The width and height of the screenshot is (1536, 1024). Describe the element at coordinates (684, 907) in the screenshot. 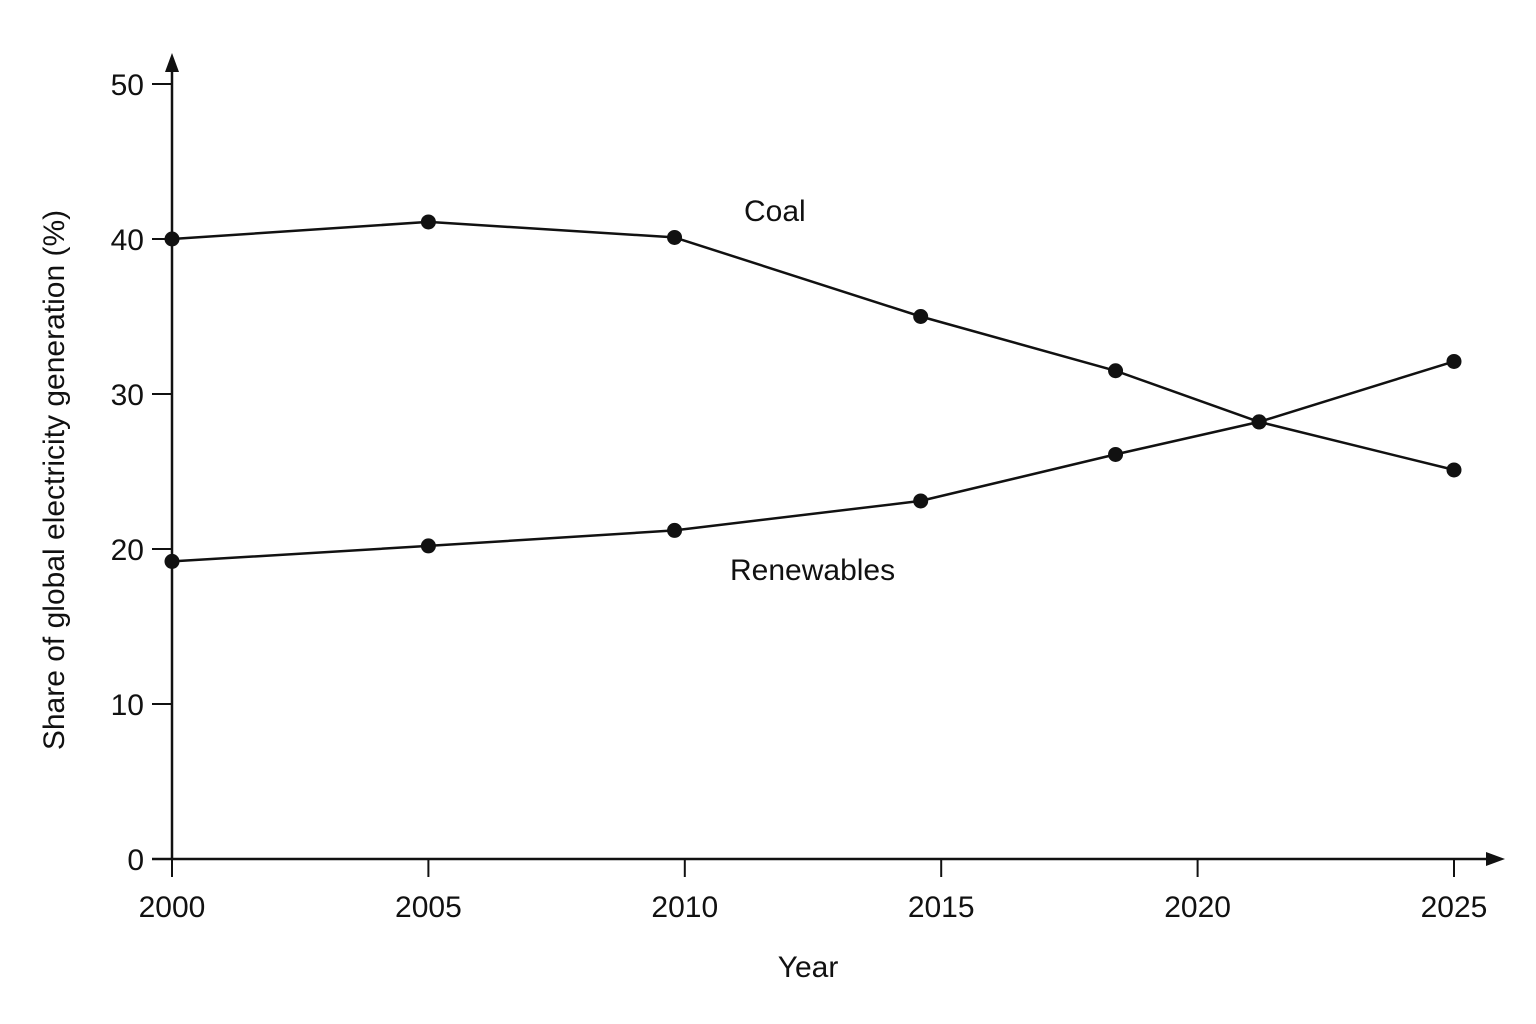

I see `x-tick-label: 2010` at that location.